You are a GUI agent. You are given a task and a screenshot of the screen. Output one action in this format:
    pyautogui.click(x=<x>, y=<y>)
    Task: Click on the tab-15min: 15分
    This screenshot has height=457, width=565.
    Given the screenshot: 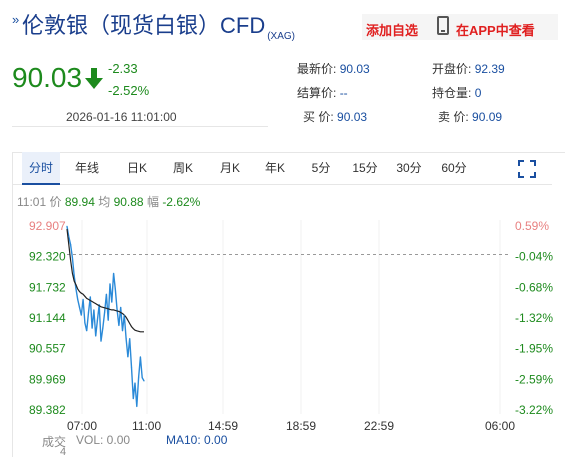 What is the action you would take?
    pyautogui.click(x=365, y=168)
    